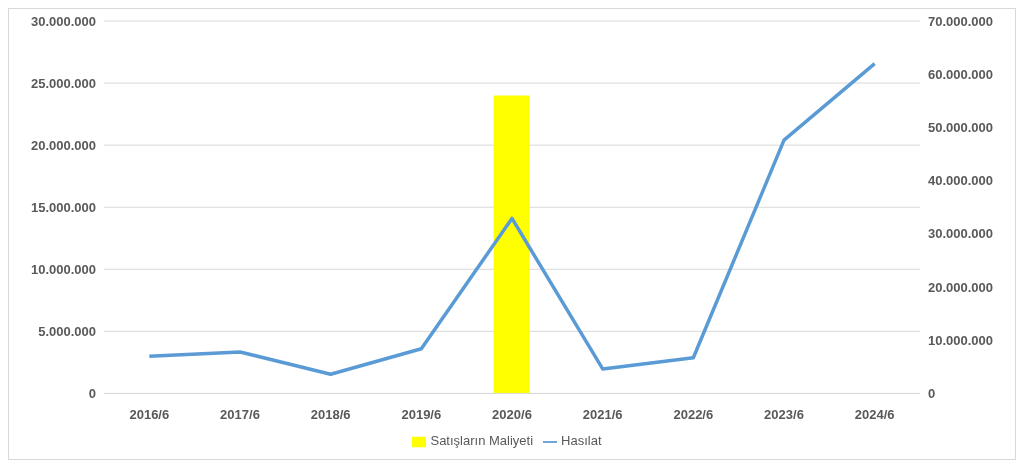 The width and height of the screenshot is (1024, 468). What do you see at coordinates (63, 145) in the screenshot?
I see `y-tick-label: 20.000.000` at bounding box center [63, 145].